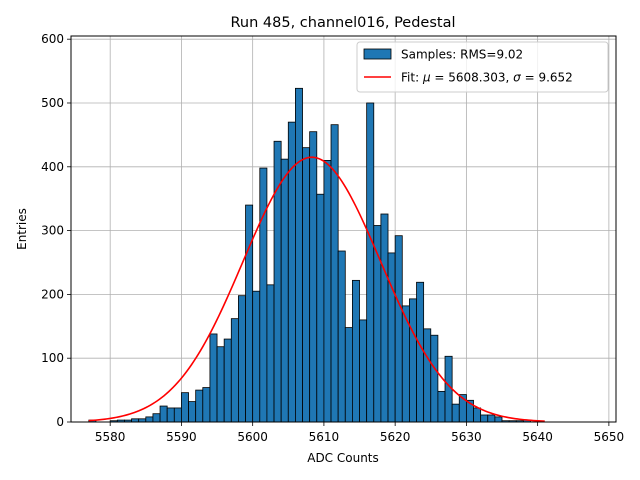  Describe the element at coordinates (395, 437) in the screenshot. I see `x-tick-label: 5620` at that location.